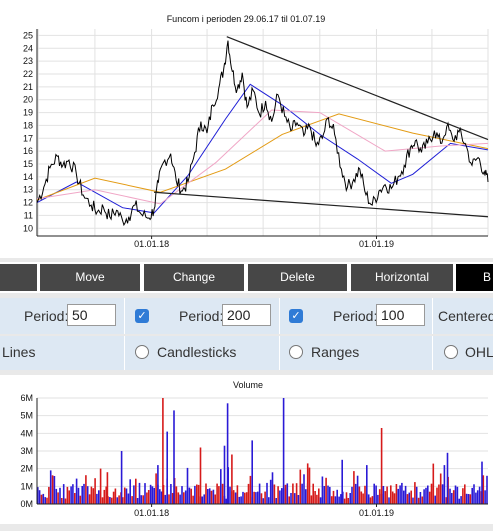  What do you see at coordinates (297, 277) in the screenshot?
I see `delete-button: Delete` at bounding box center [297, 277].